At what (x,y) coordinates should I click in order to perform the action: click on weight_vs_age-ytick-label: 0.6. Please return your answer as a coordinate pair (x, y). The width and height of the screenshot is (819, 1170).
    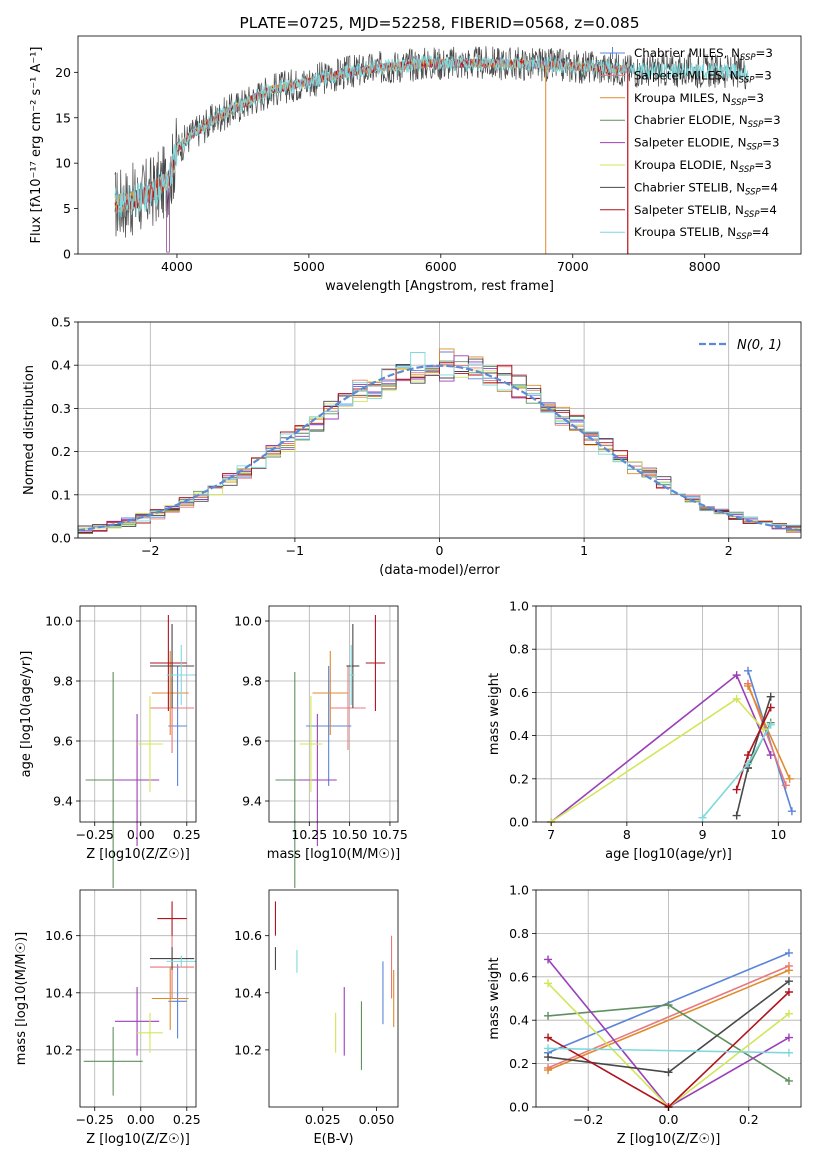
    Looking at the image, I should click on (519, 692).